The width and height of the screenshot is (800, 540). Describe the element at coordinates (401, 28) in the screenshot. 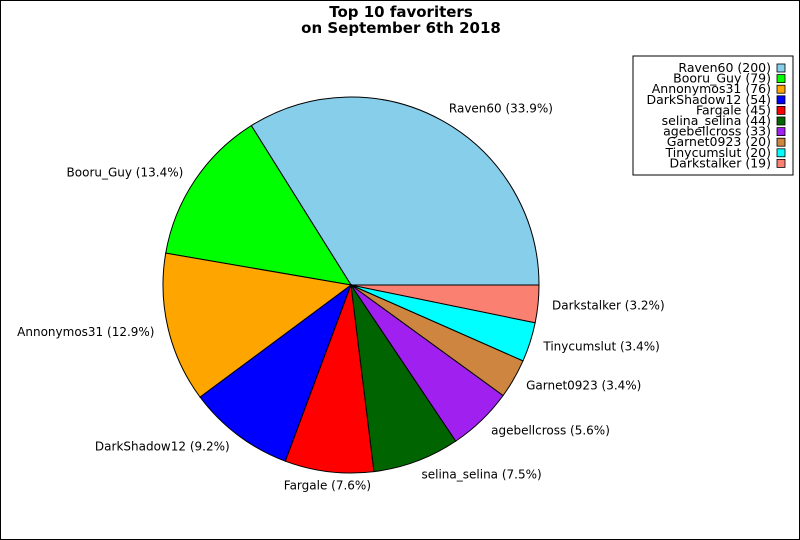

I see `chart-title-line-2: on September 6th 2018` at that location.